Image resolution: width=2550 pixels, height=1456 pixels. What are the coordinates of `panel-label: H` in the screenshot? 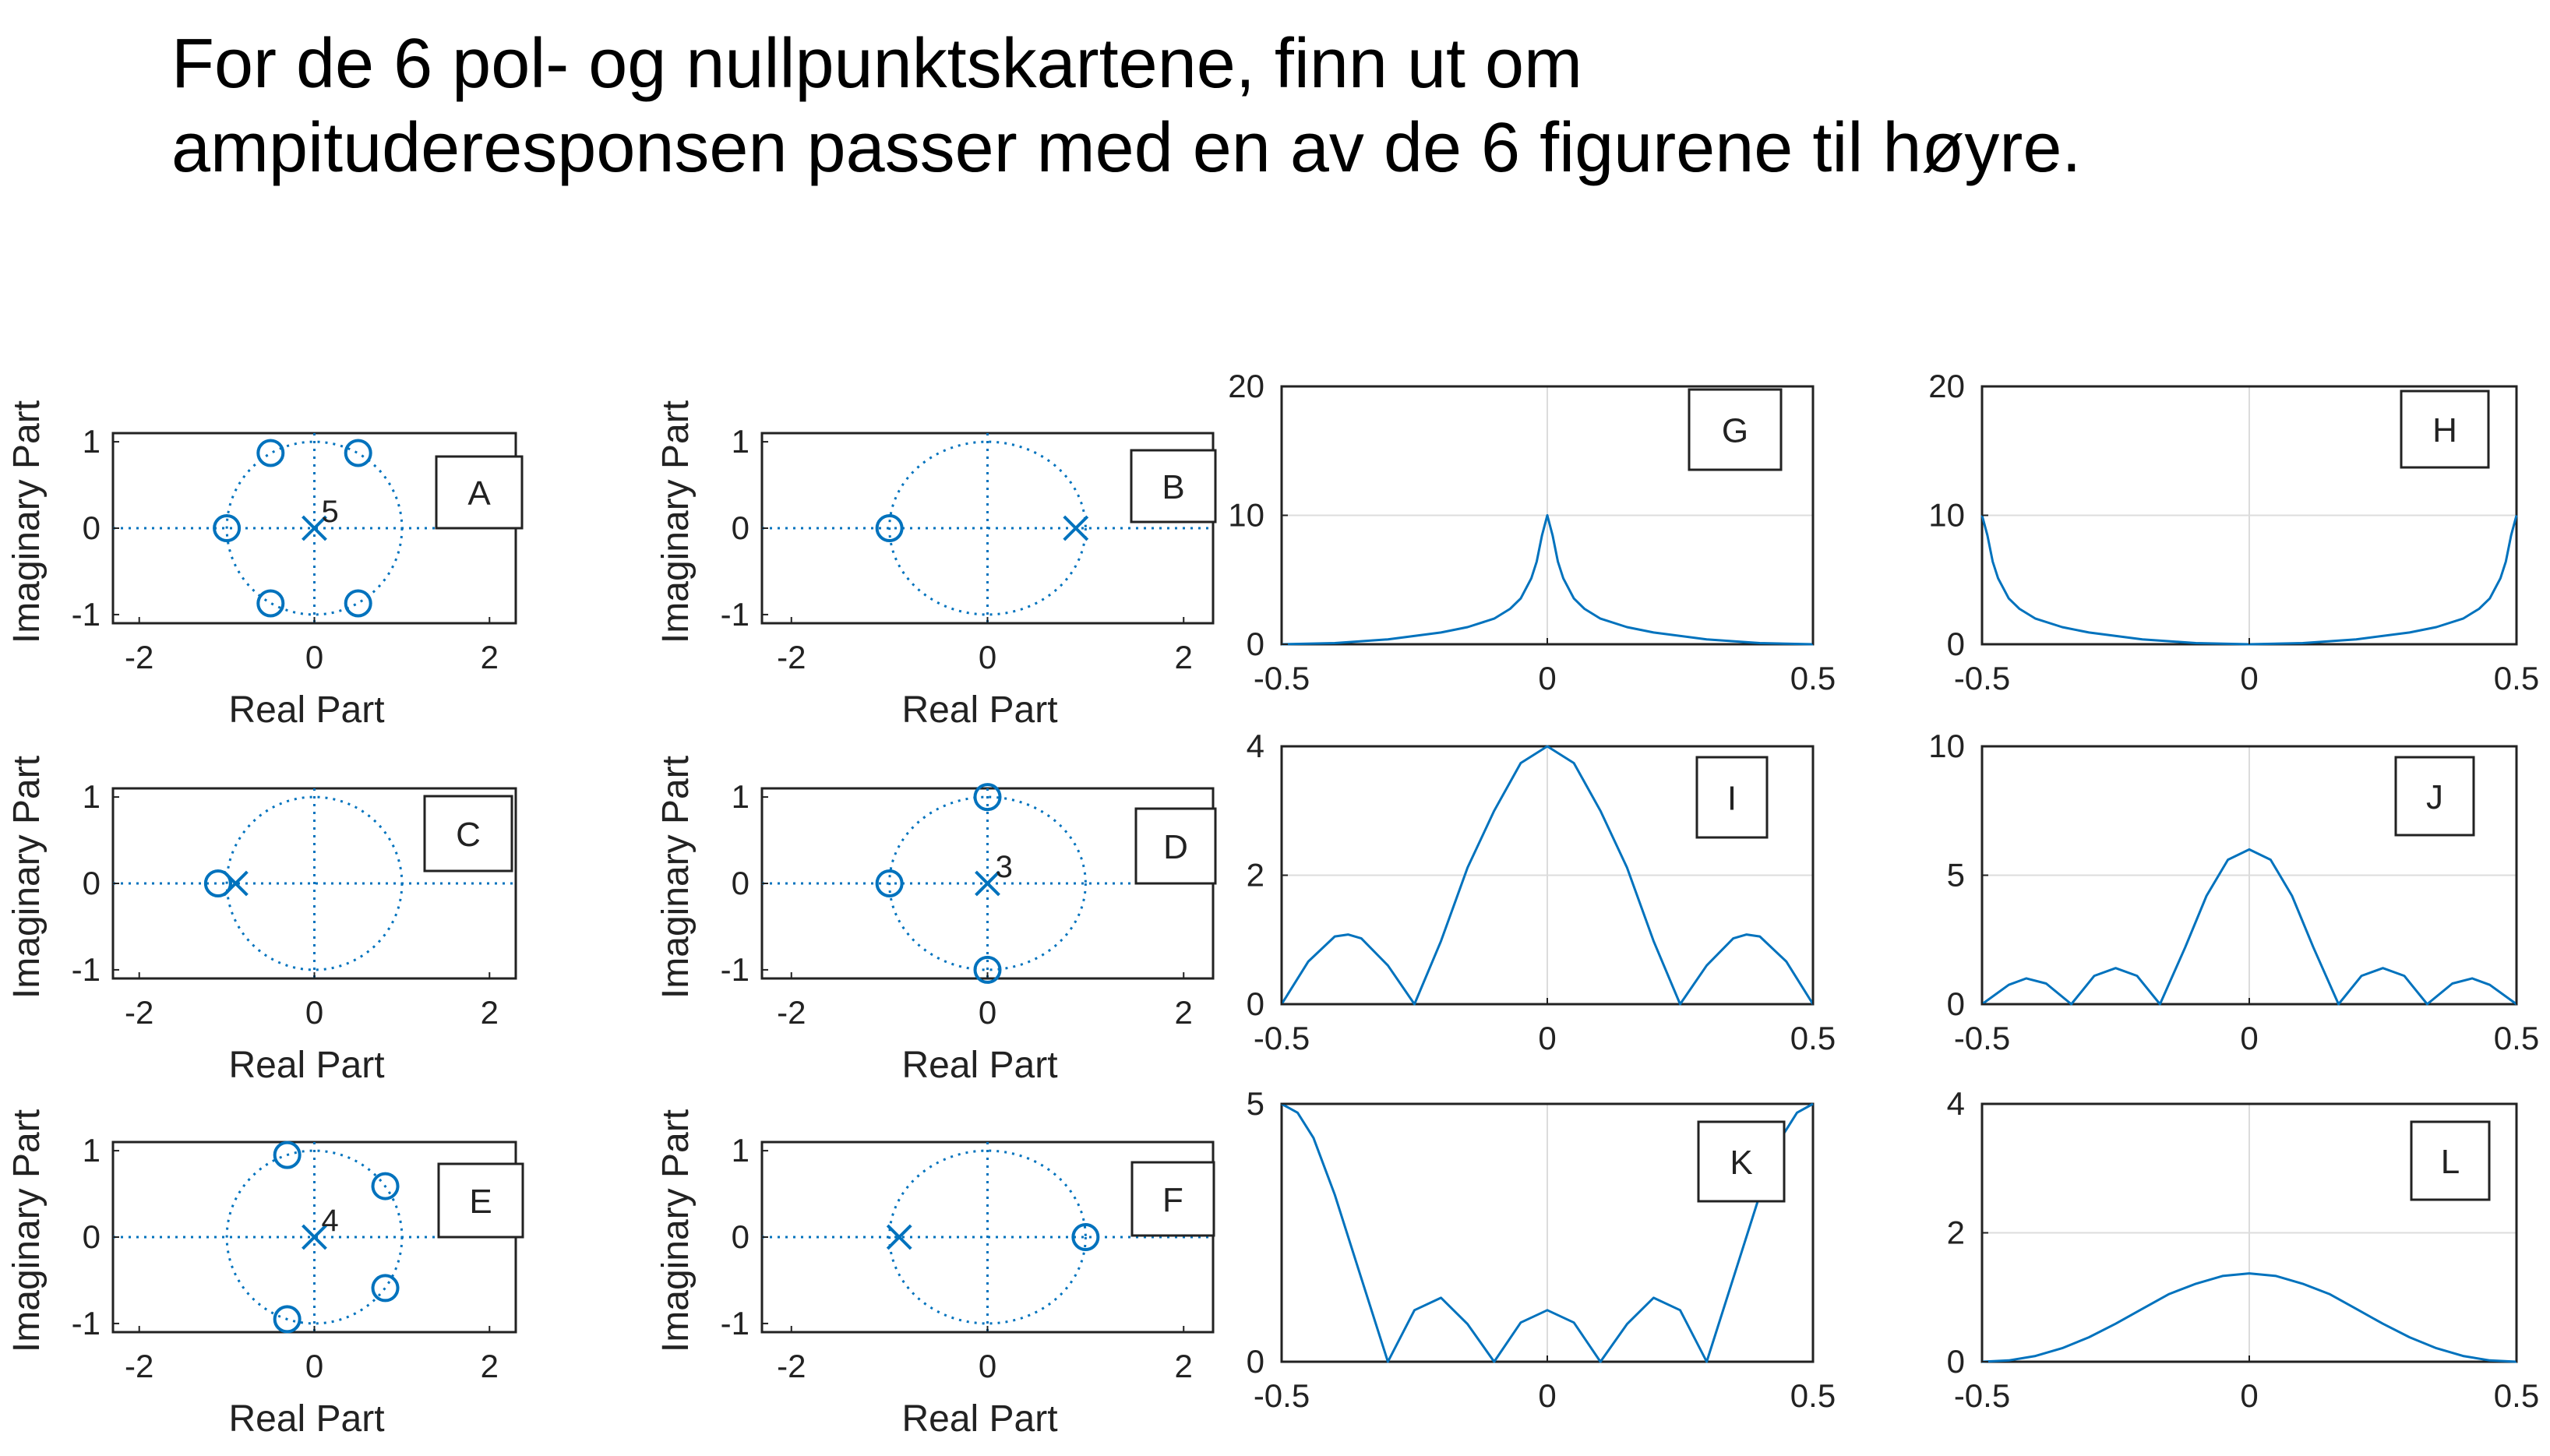 It's located at (2444, 430).